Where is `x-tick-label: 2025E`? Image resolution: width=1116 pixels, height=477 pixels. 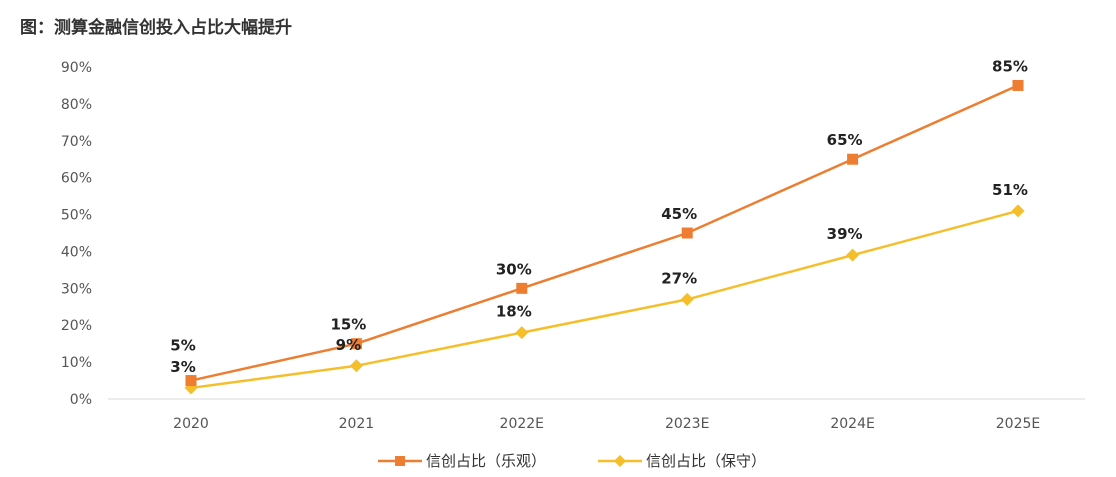
x-tick-label: 2025E is located at coordinates (1018, 424).